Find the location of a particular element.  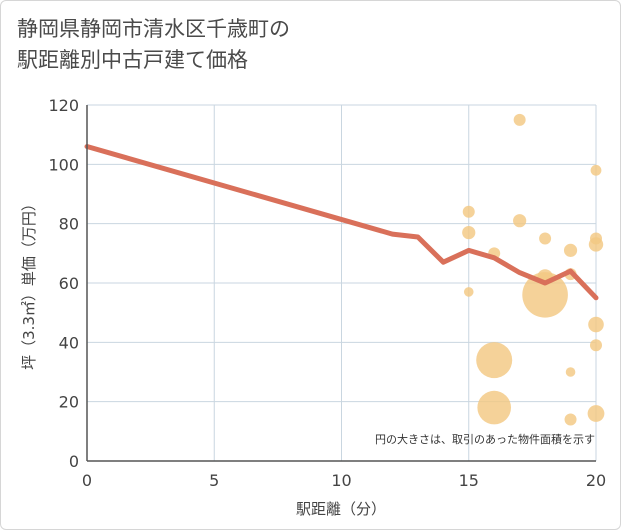

x-tick-label-5: 5 is located at coordinates (214, 480).